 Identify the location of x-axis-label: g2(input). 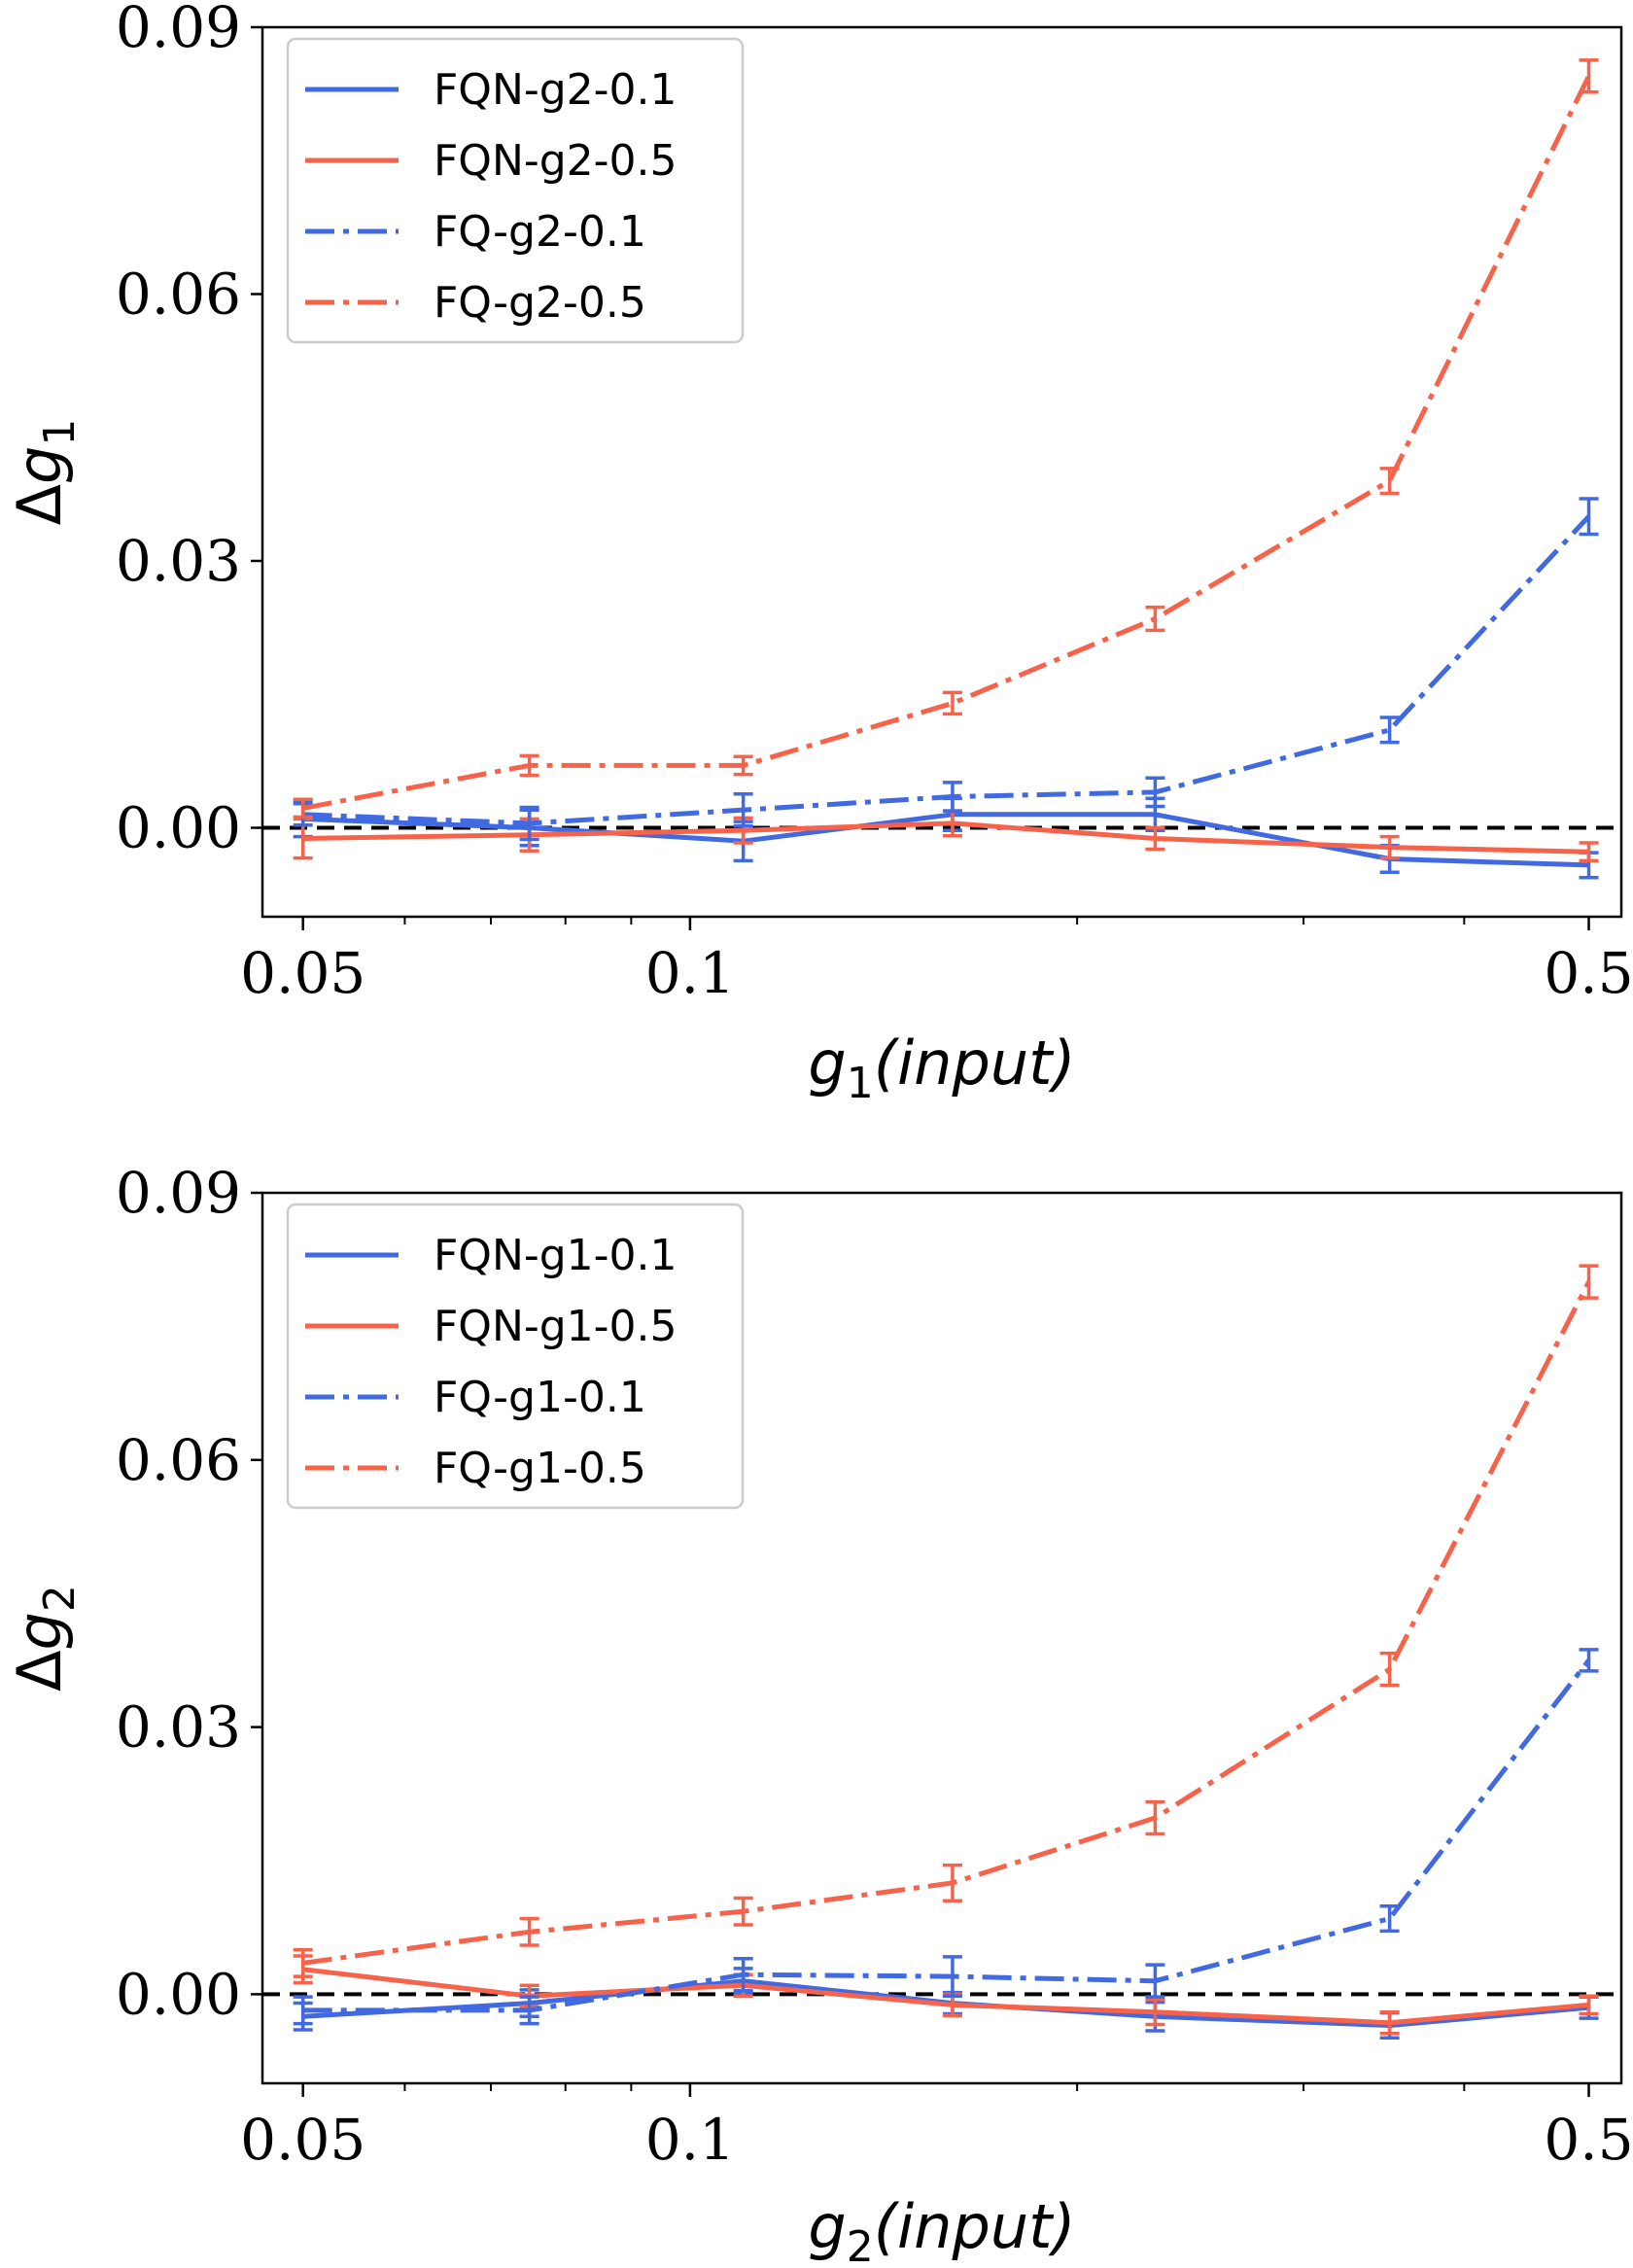
(942, 2229).